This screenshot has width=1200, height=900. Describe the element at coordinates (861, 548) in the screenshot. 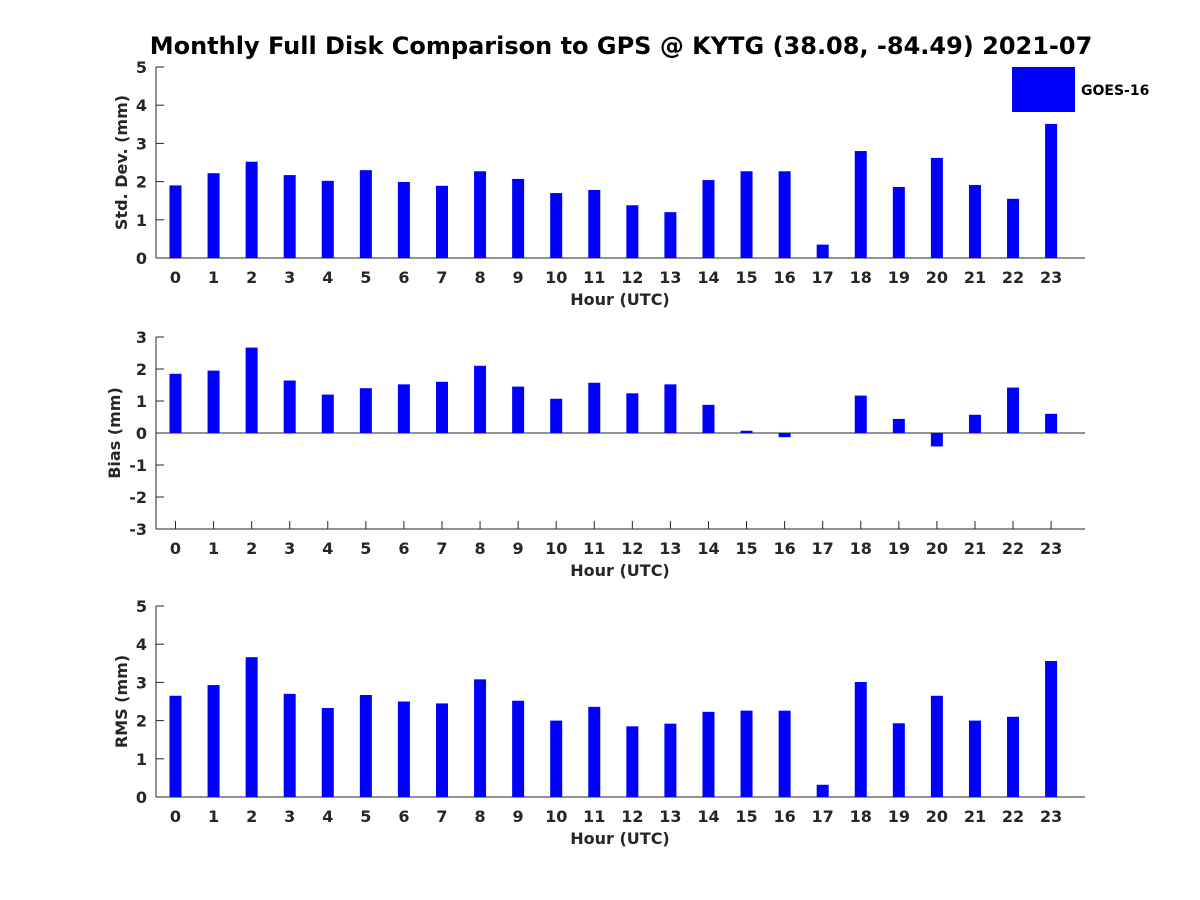

I see `x-tick-label: 18` at that location.